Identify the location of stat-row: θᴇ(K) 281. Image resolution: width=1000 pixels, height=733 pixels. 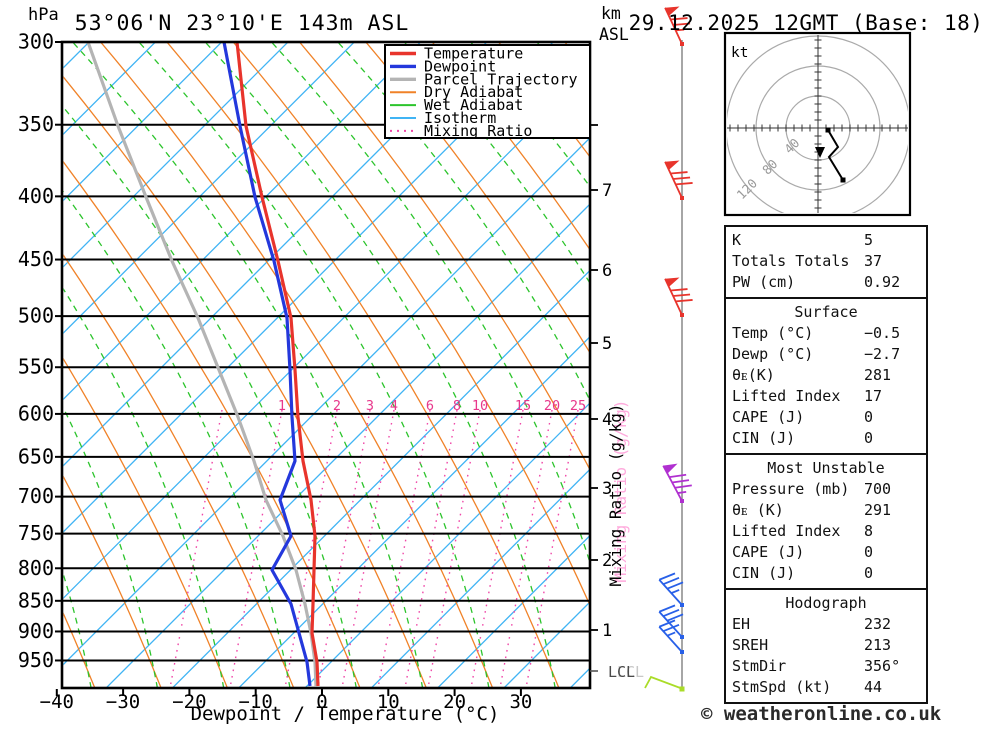
(826, 375).